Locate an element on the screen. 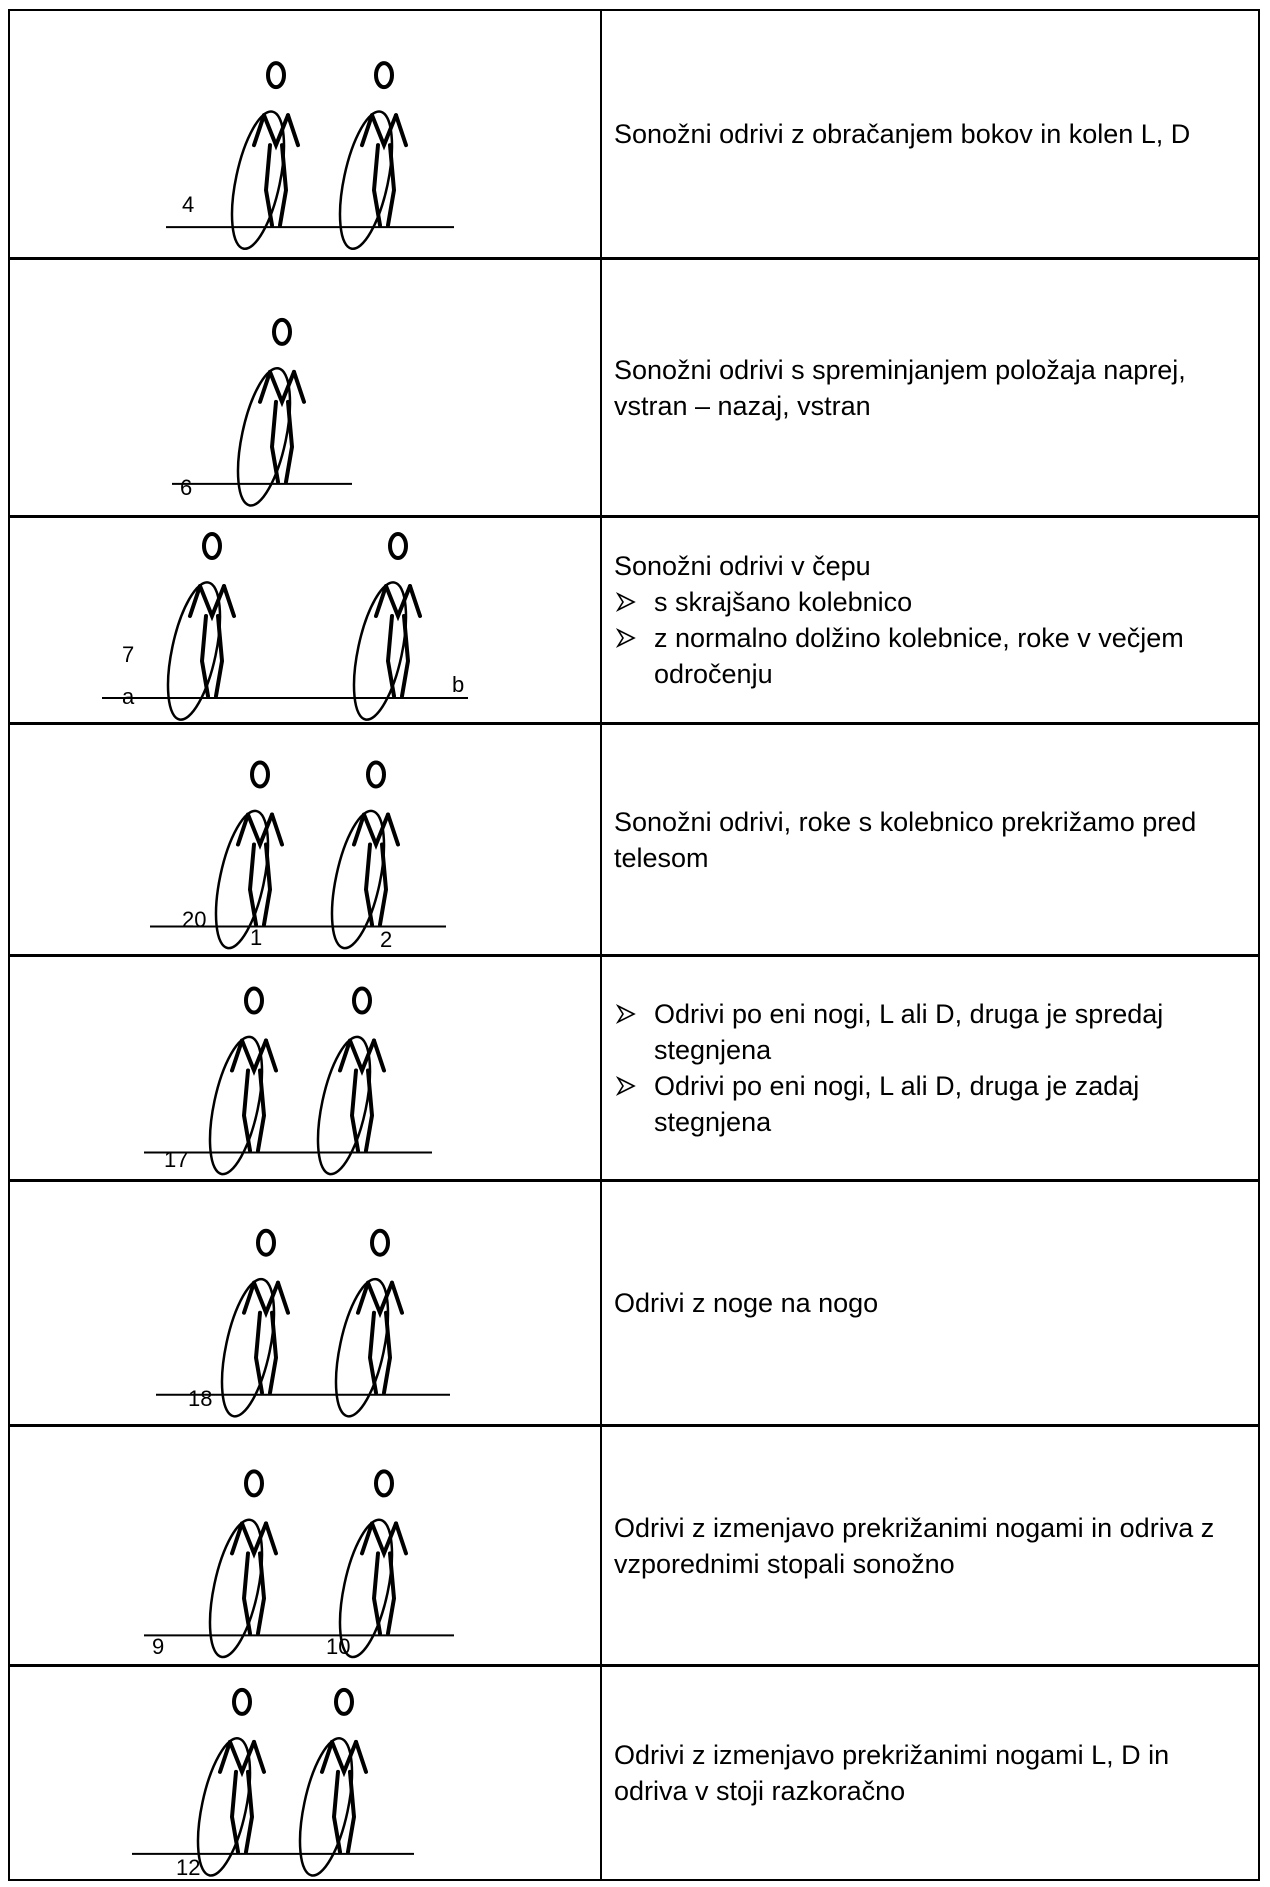  figure-label: a is located at coordinates (128, 696).